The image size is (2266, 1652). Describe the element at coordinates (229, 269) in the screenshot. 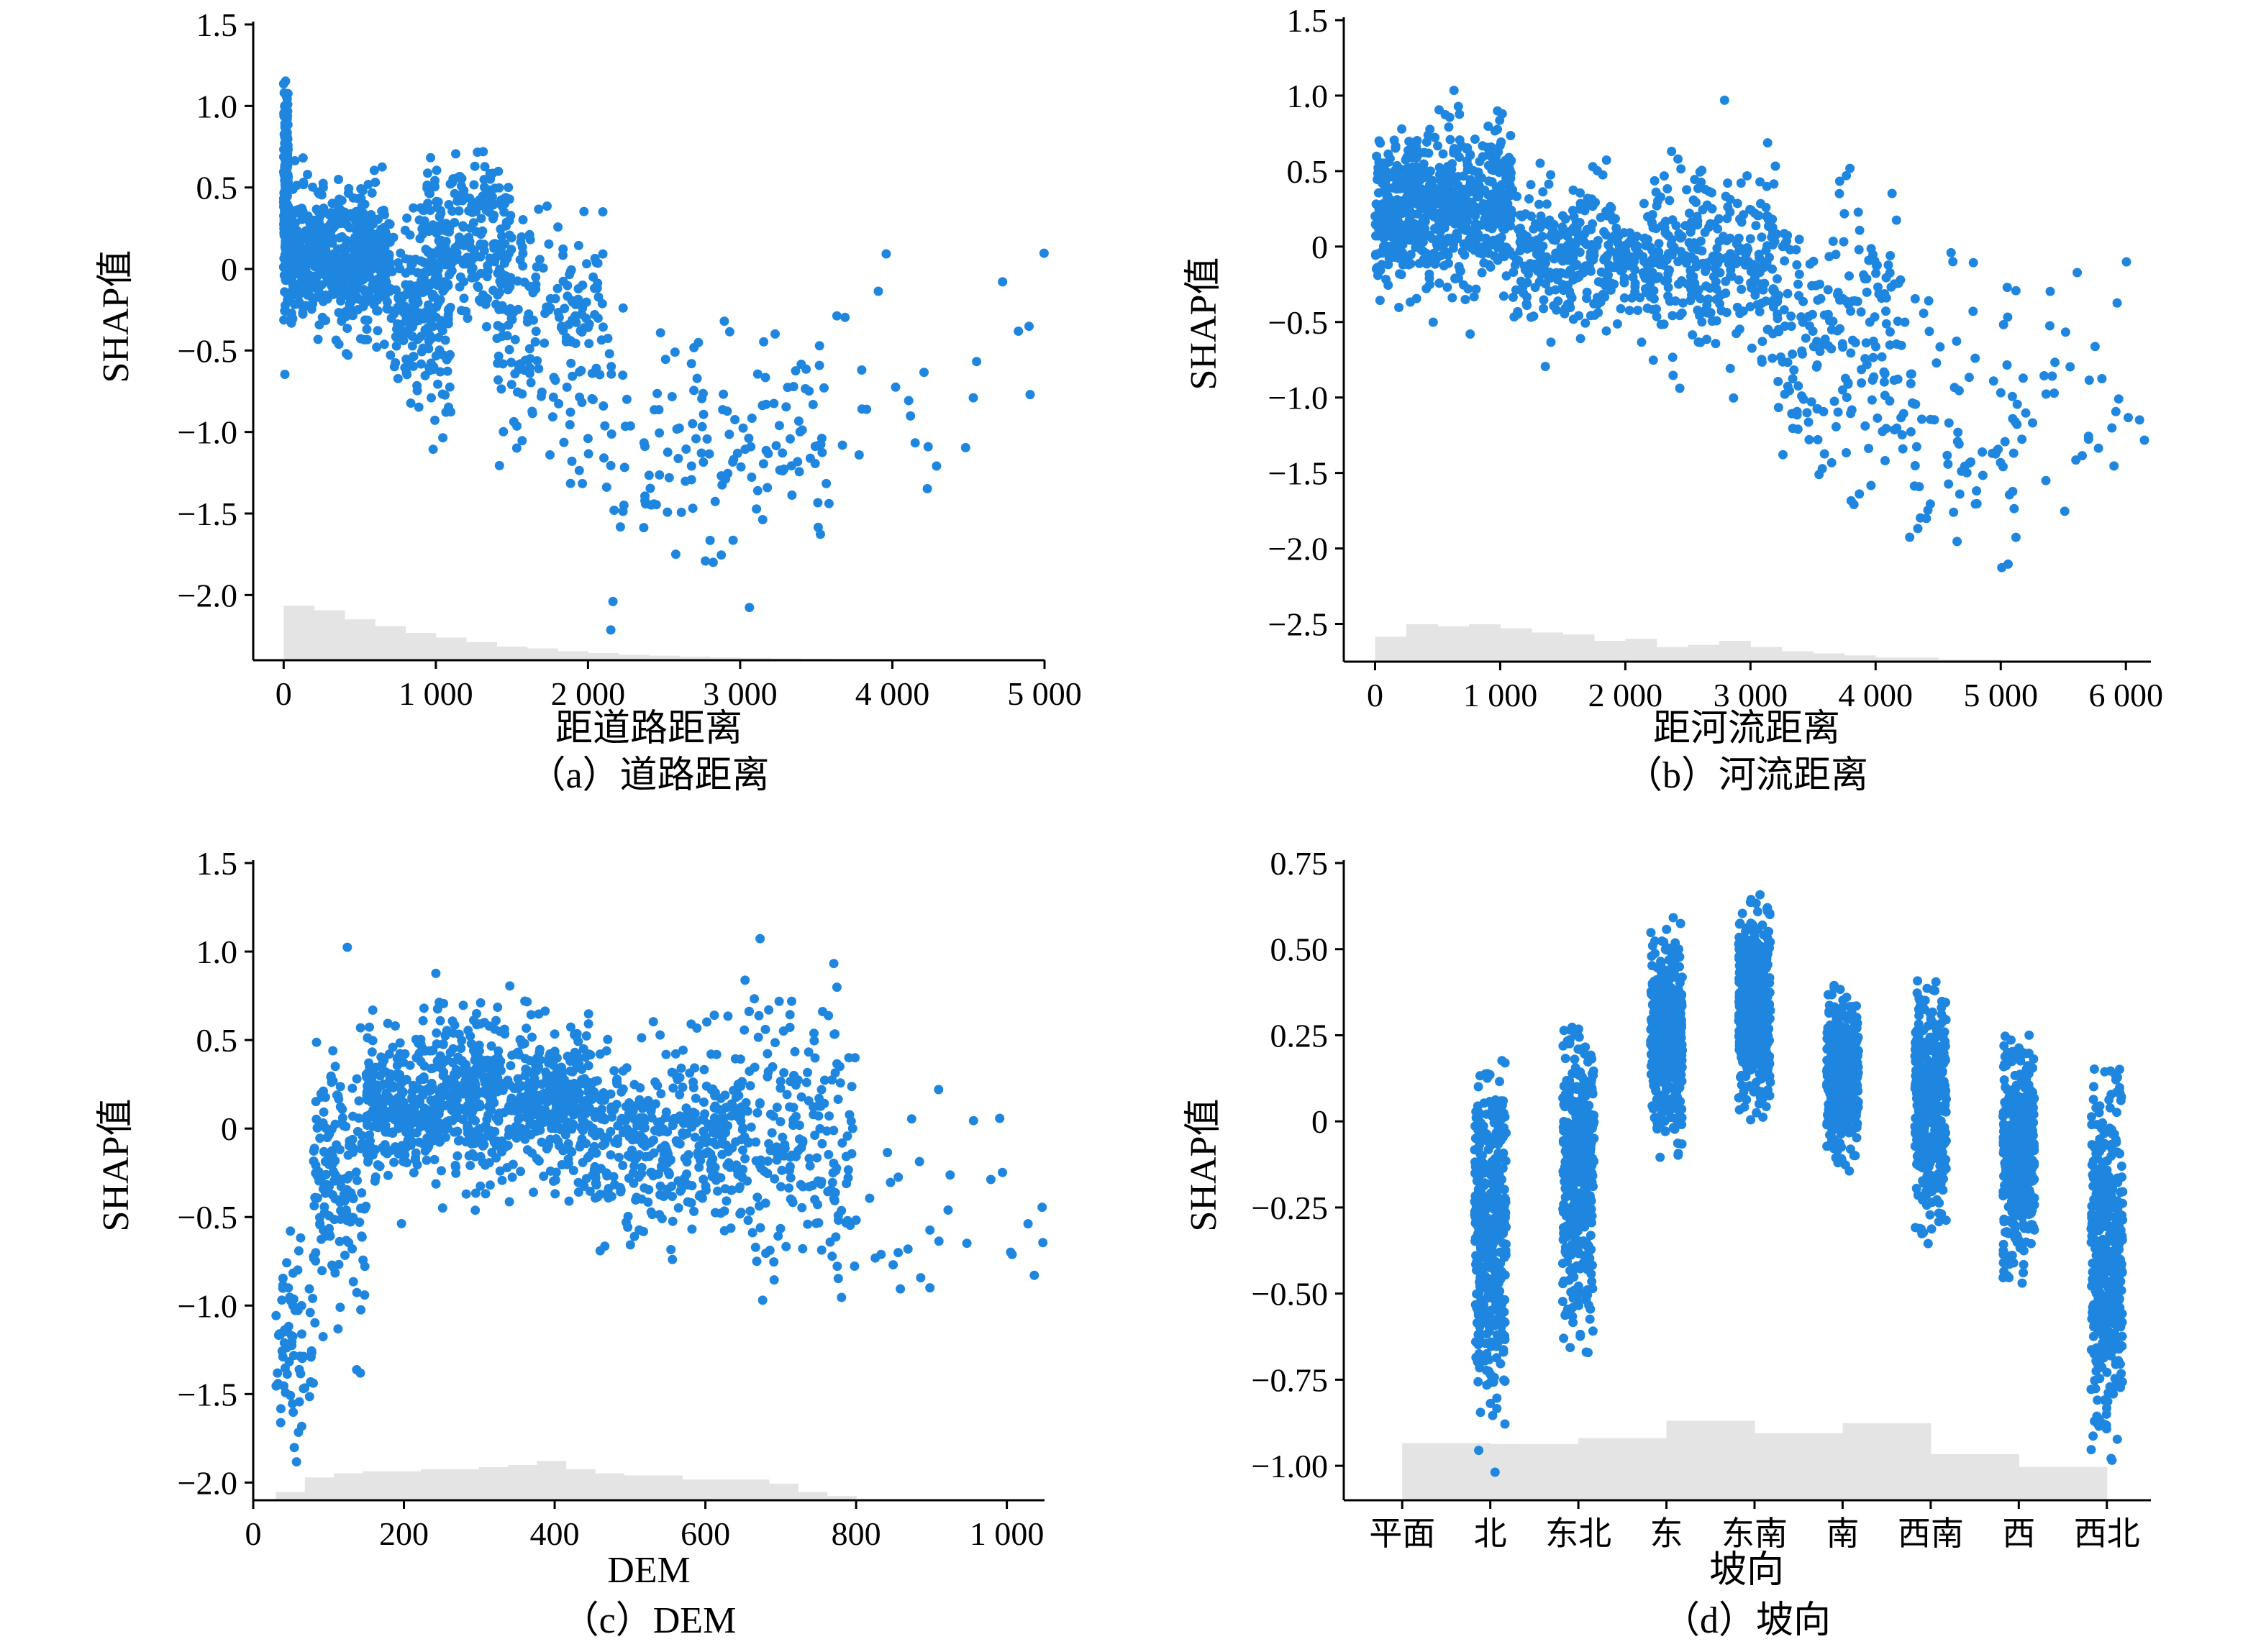

I see `y-tick-label: 0` at that location.